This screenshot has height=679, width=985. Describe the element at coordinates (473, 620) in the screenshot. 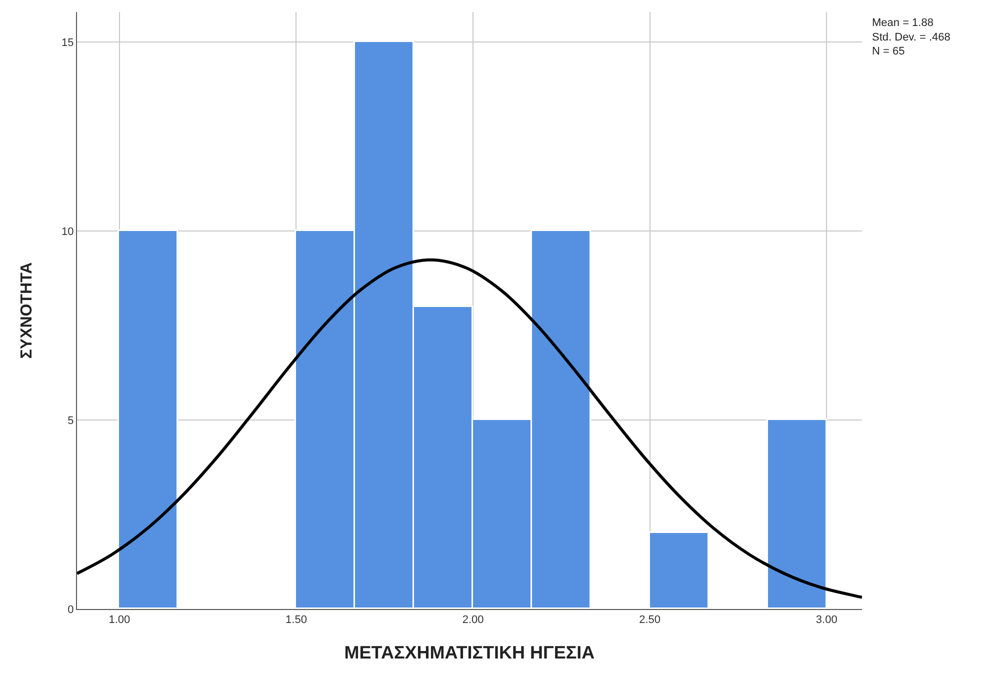

I see `x-tick-label: 2.00` at that location.